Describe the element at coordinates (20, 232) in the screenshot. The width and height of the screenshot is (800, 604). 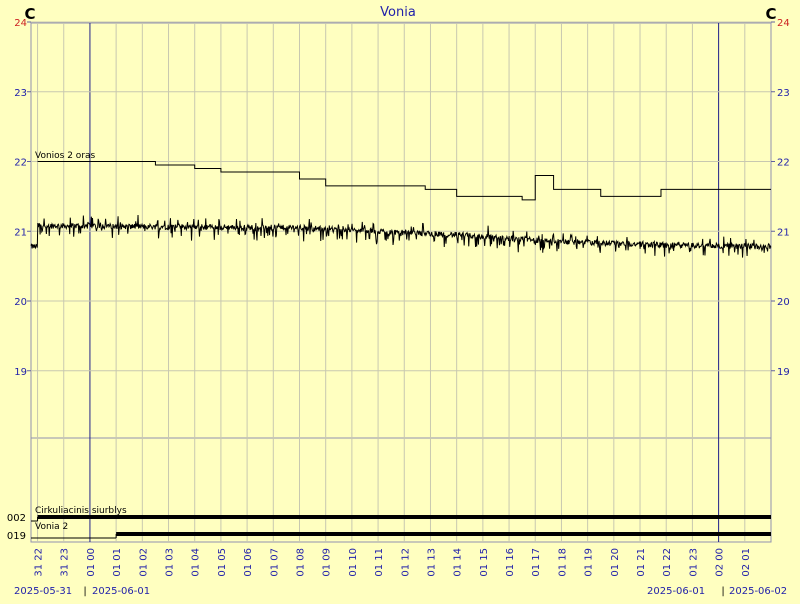
I see `y-tick-label-left: 21` at that location.